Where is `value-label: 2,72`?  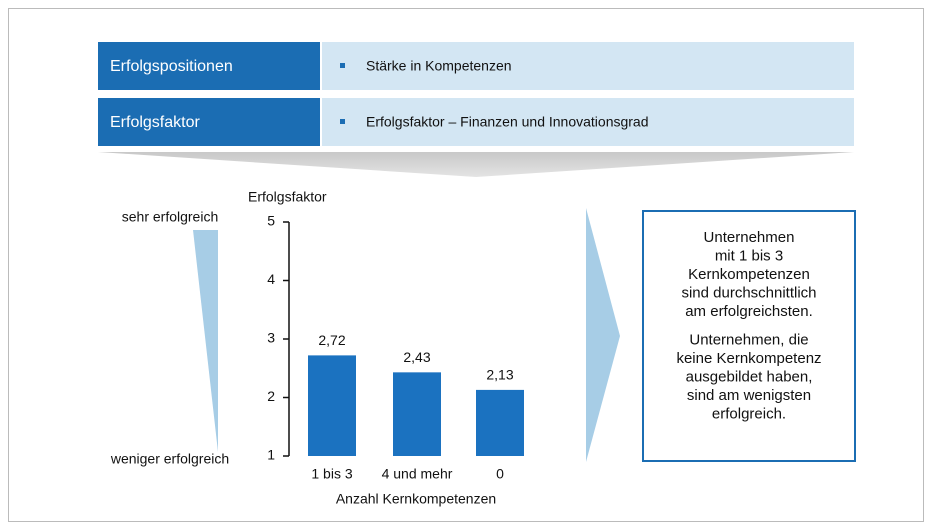 value-label: 2,72 is located at coordinates (331, 340).